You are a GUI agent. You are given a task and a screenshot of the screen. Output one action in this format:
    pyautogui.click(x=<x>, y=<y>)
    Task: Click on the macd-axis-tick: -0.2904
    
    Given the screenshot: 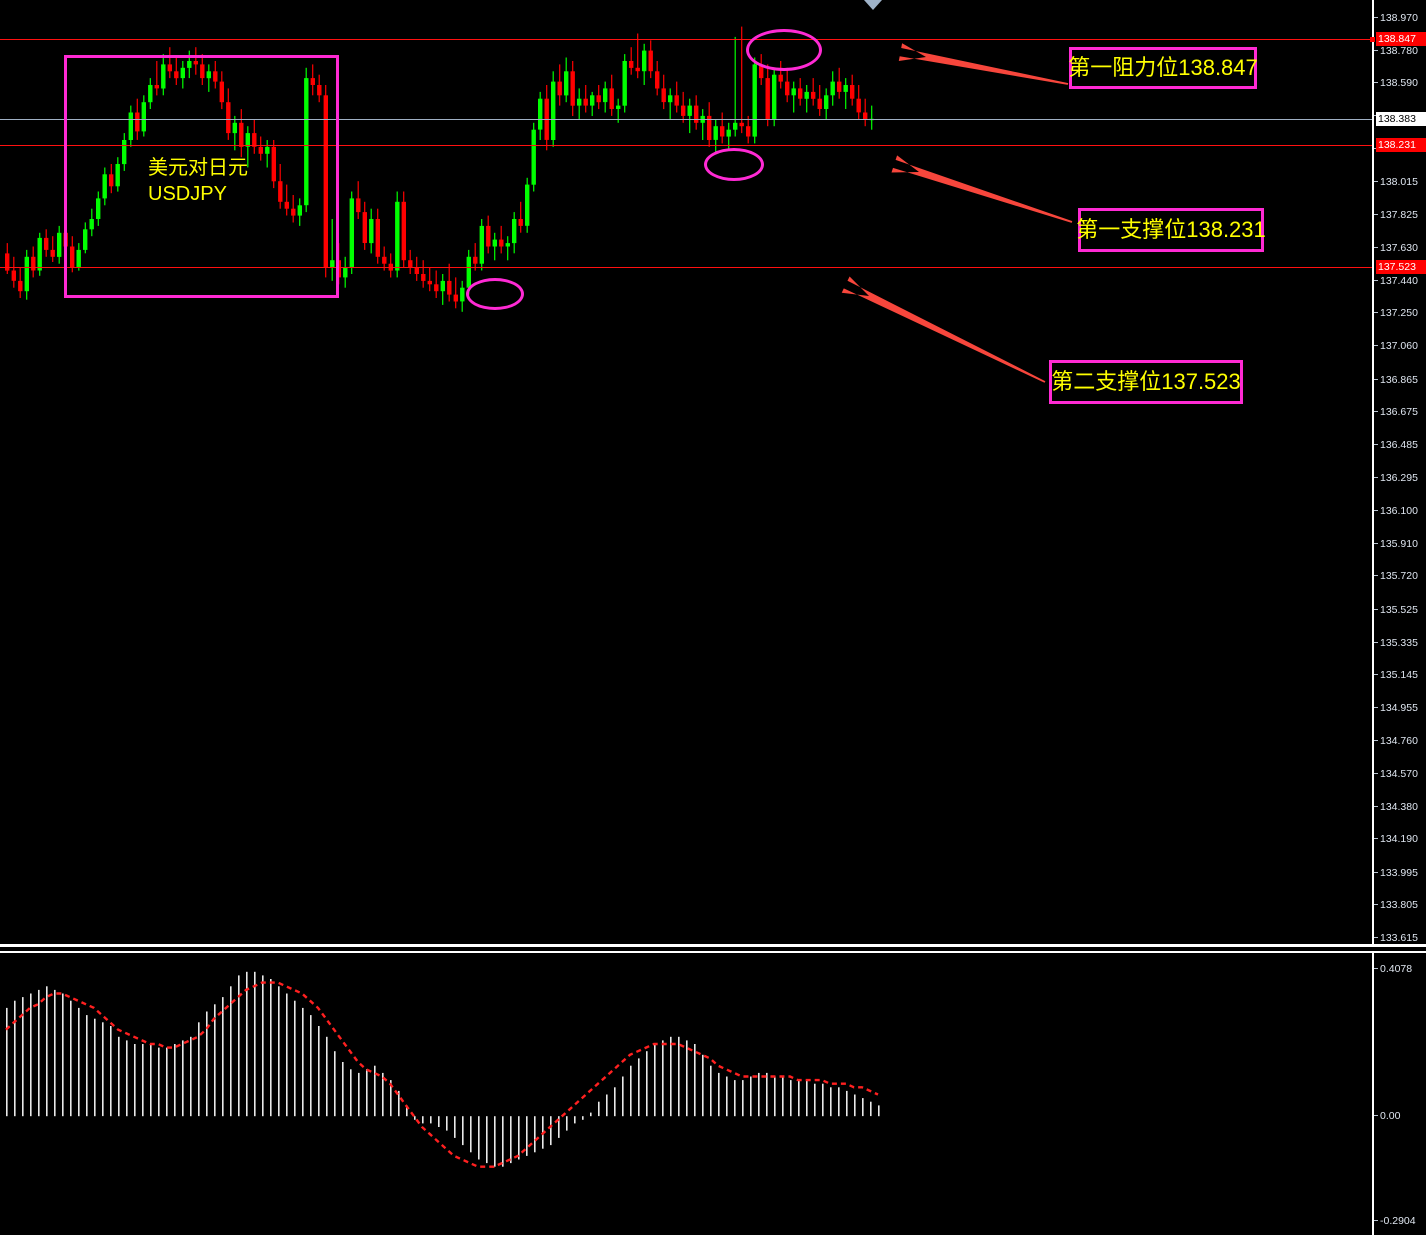 What is the action you would take?
    pyautogui.click(x=1400, y=1221)
    